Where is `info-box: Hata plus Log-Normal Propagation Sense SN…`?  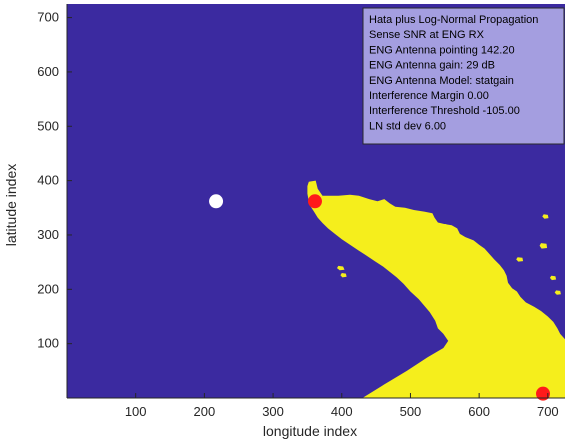
info-box: Hata plus Log-Normal Propagation Sense SN… is located at coordinates (463, 76).